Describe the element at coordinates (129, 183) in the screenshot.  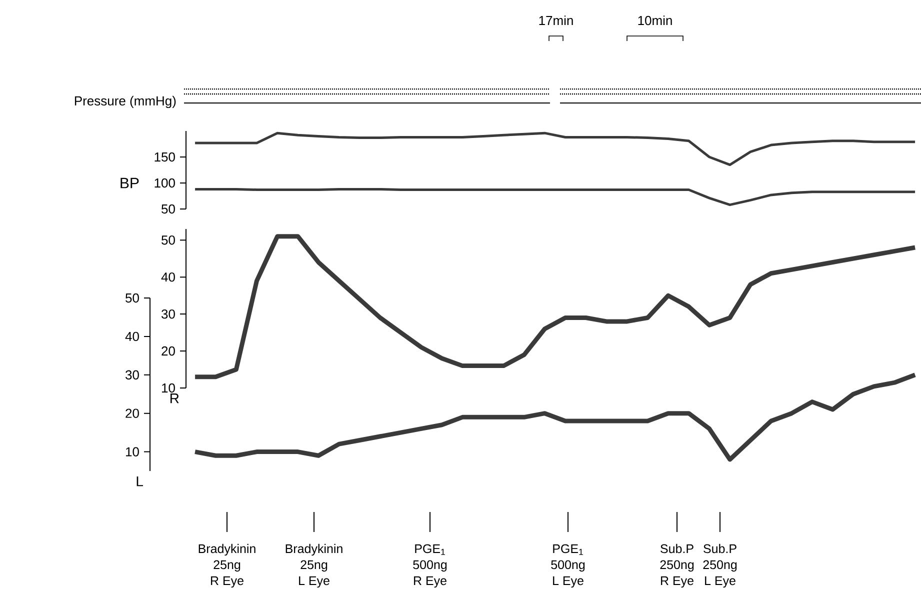
I see `y-axis-title: BP` at that location.